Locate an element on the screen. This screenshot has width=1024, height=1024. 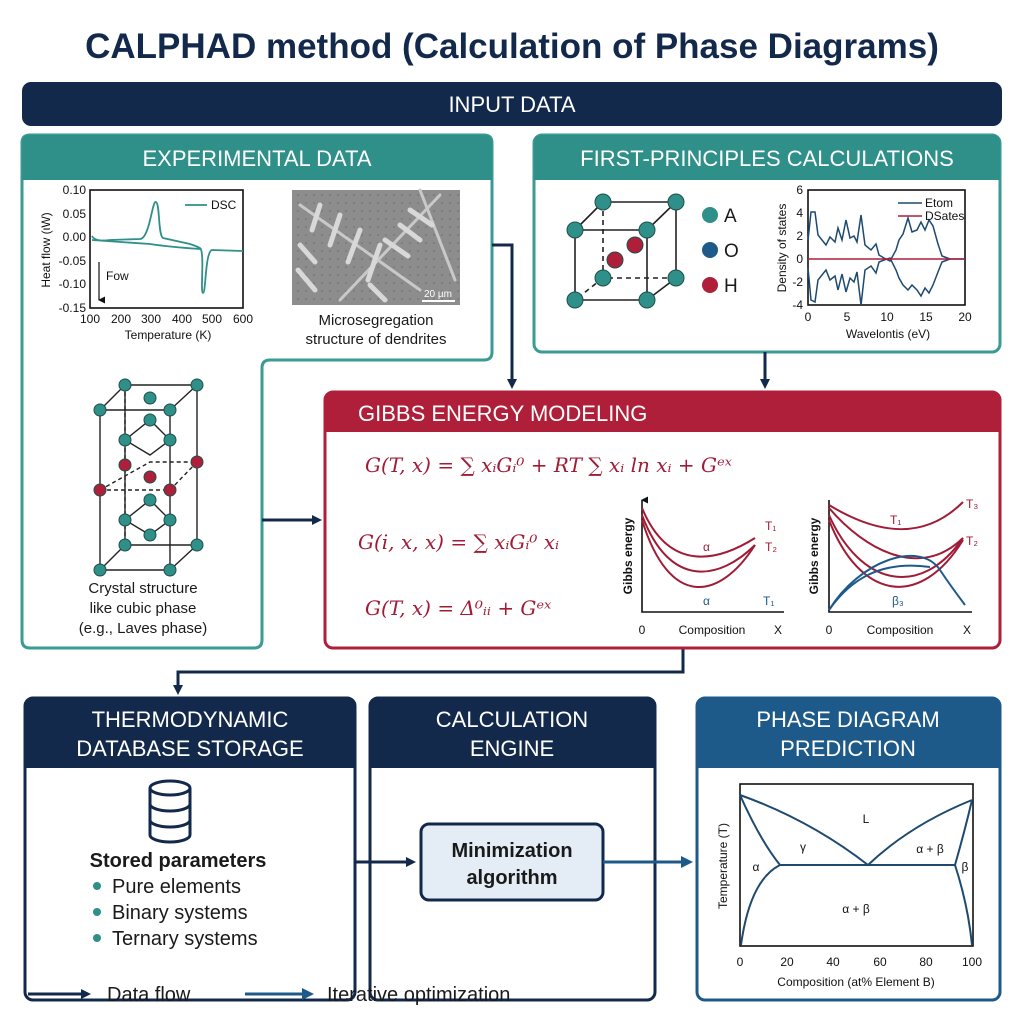
dos-xtick: 5 is located at coordinates (847, 317).